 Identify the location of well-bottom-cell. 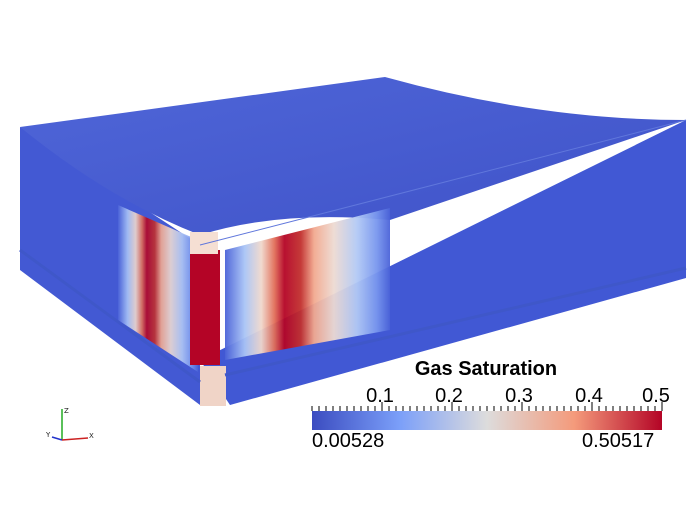
(213, 386).